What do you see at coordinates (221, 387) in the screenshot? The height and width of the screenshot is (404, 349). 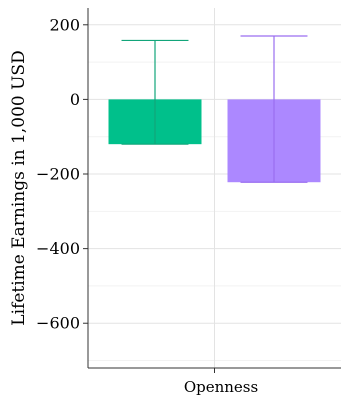 I see `x-tick-label-openness: Openness` at bounding box center [221, 387].